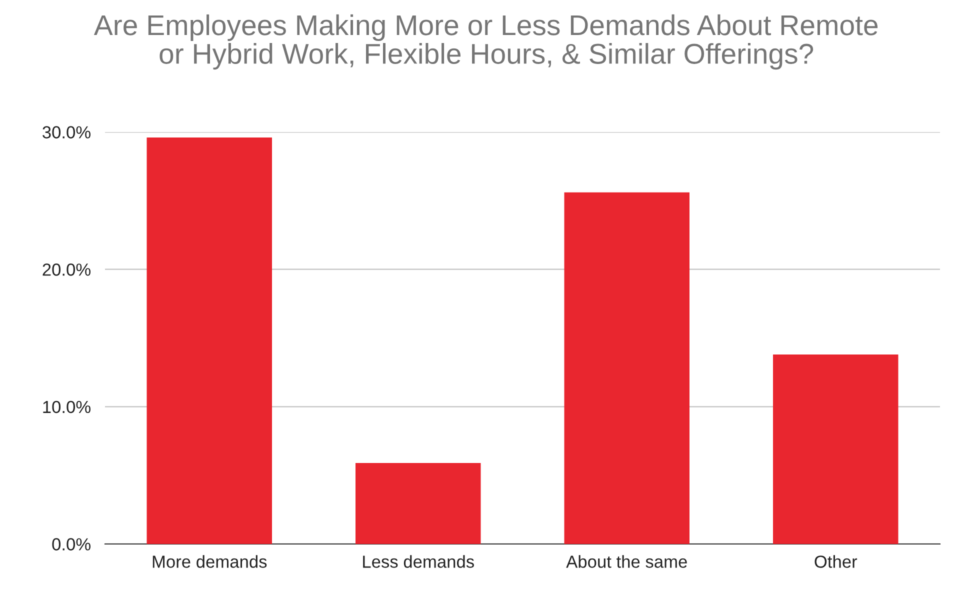 Image resolution: width=963 pixels, height=597 pixels. Describe the element at coordinates (66, 132) in the screenshot. I see `y-tick-label: 30.0%` at that location.